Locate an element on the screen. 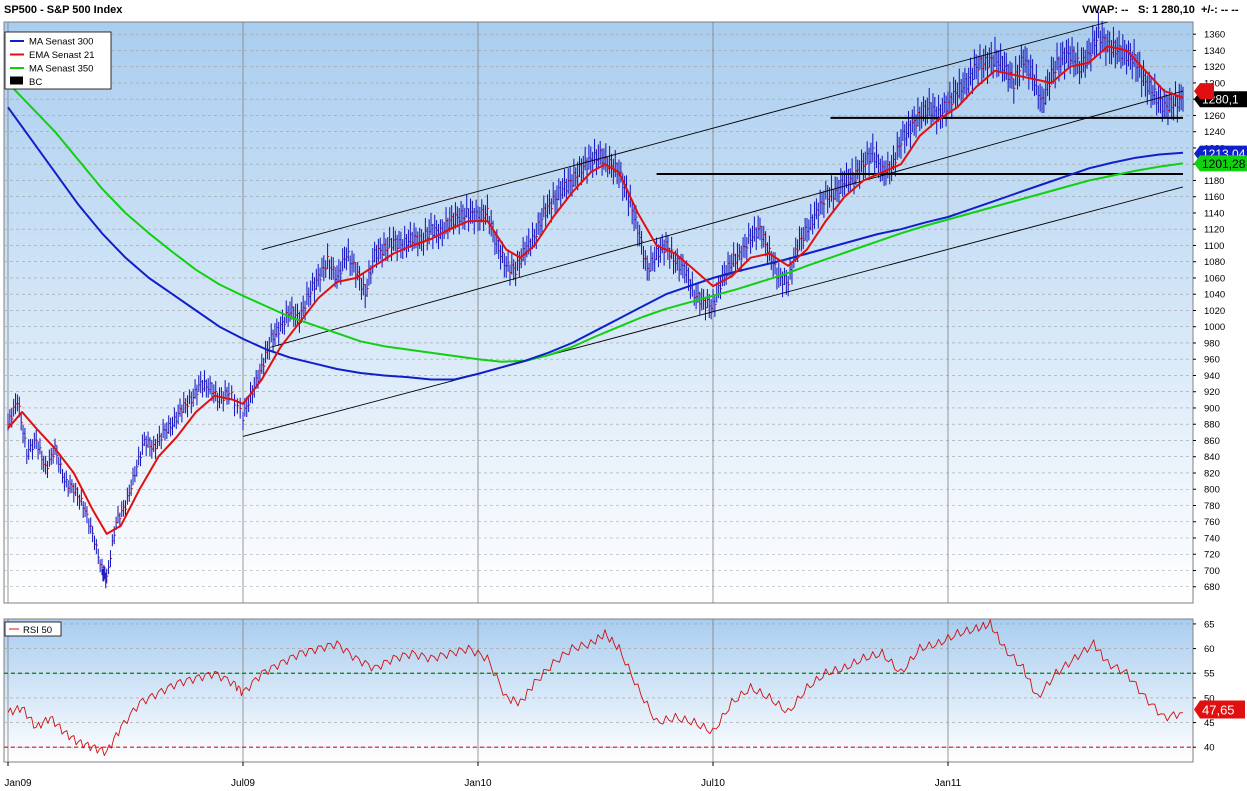 The height and width of the screenshot is (791, 1247). price-tick-label: 1240 is located at coordinates (1214, 132).